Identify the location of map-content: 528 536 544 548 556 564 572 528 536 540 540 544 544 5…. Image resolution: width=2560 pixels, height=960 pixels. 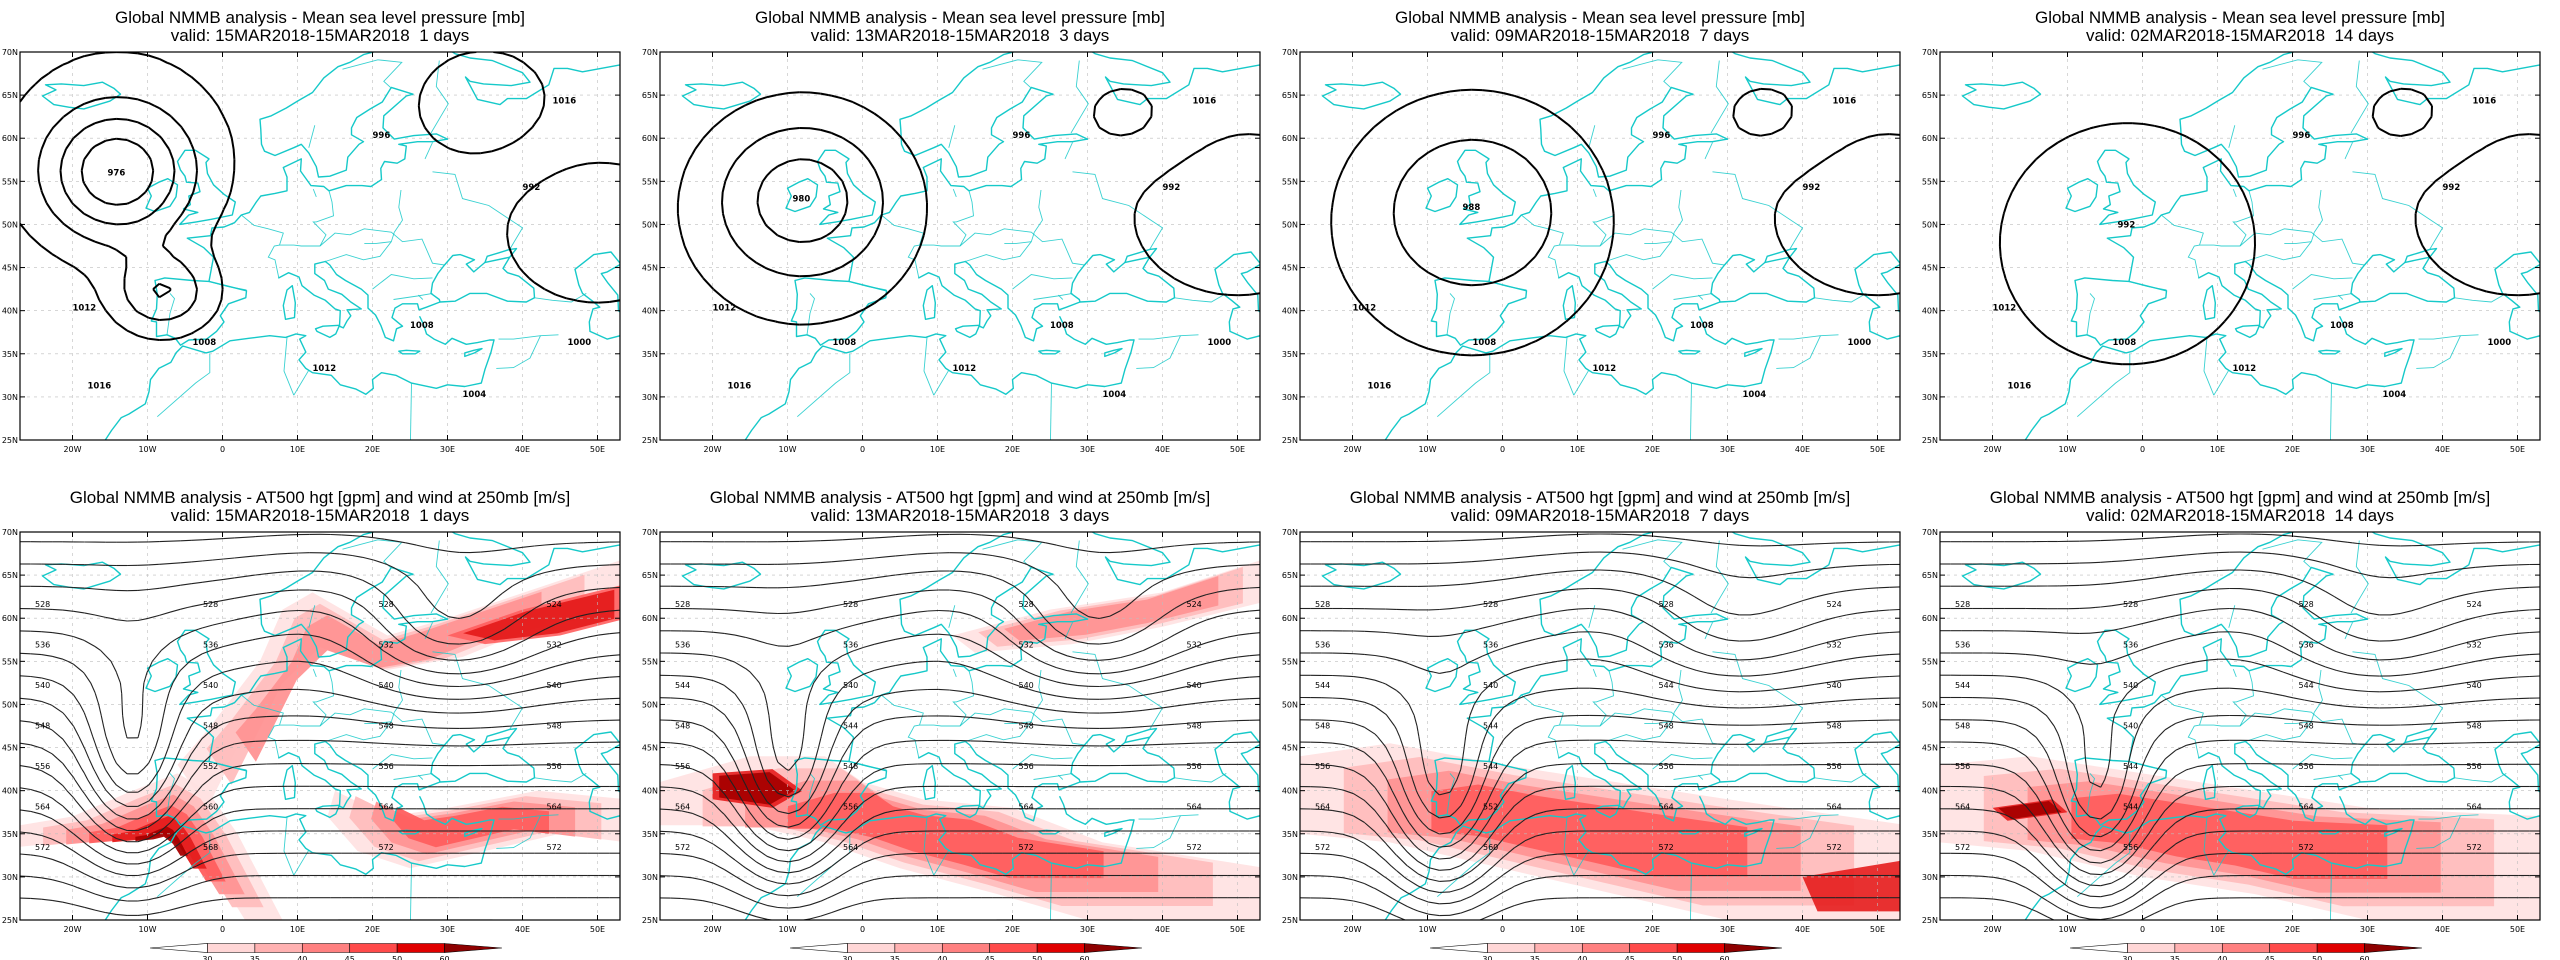
(2240, 726).